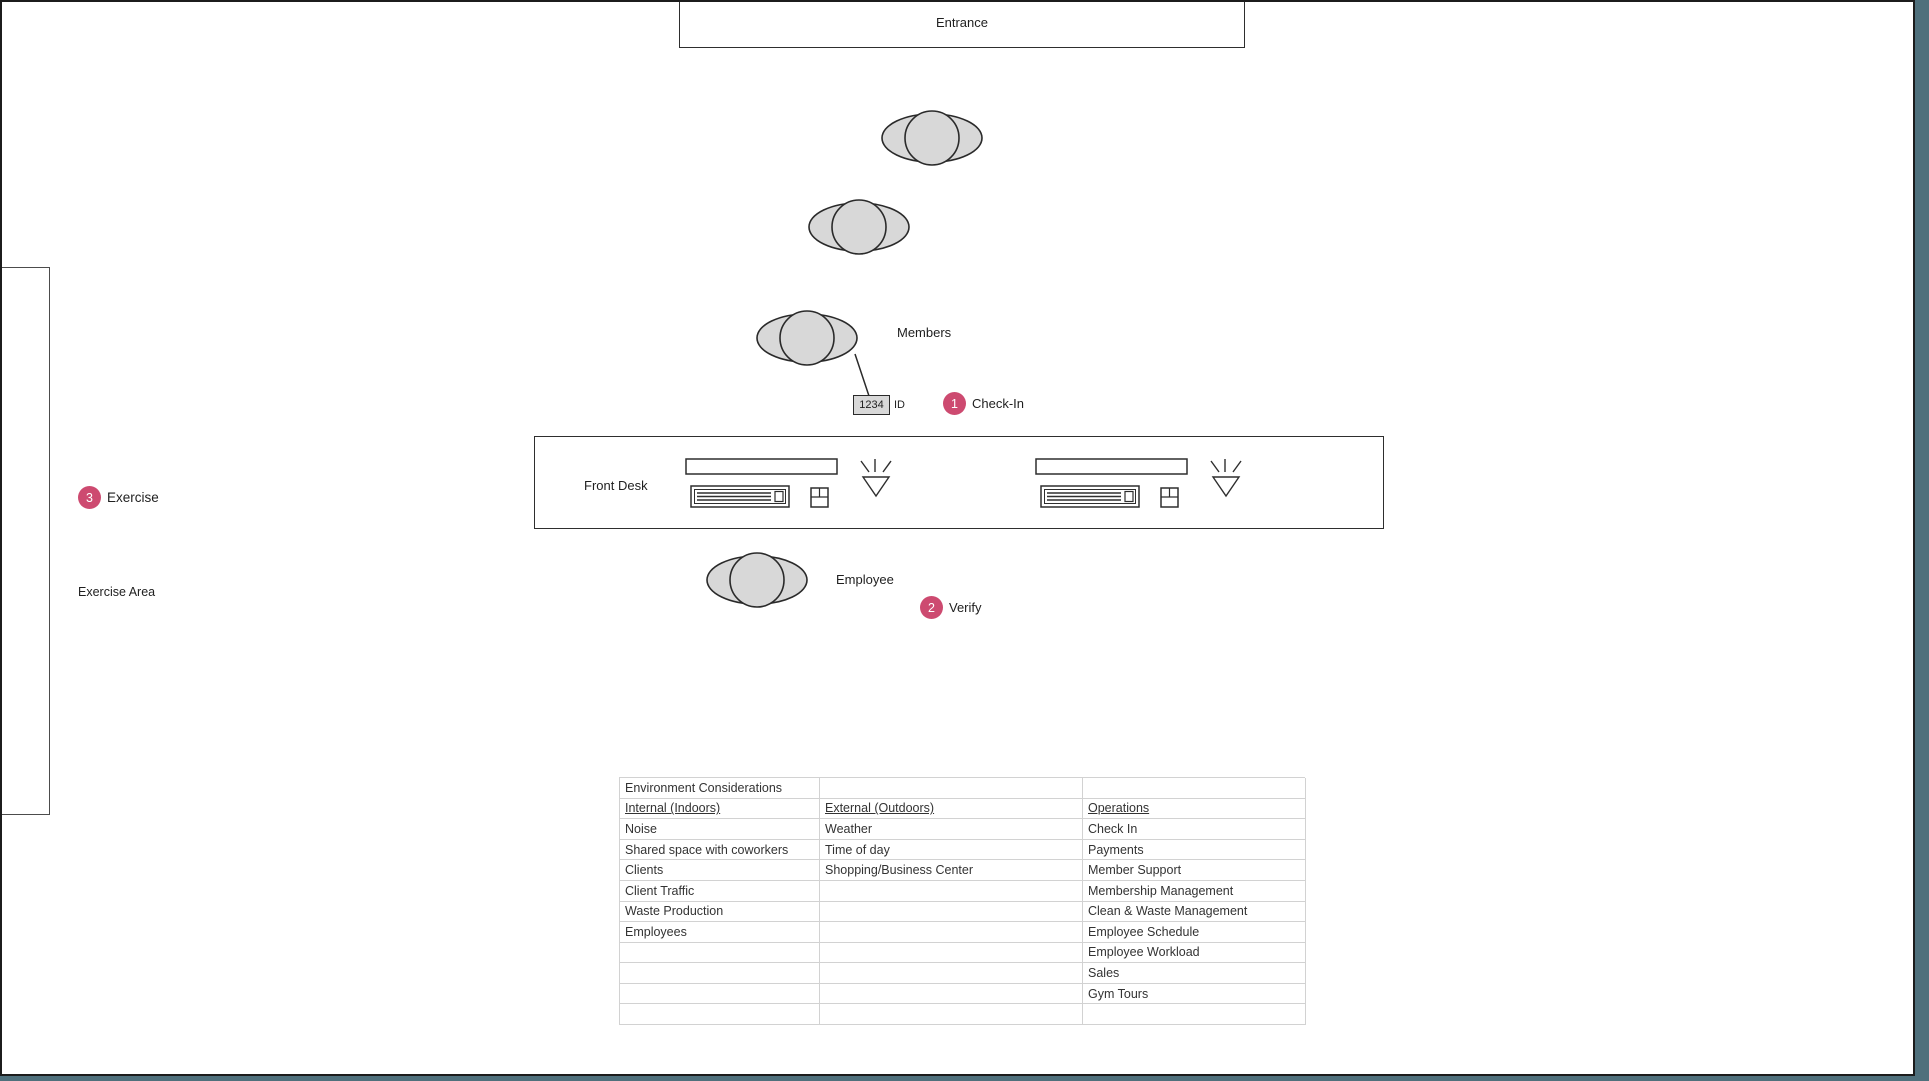 The height and width of the screenshot is (1081, 1929). Describe the element at coordinates (1194, 973) in the screenshot. I see `table-cell: Sales` at that location.